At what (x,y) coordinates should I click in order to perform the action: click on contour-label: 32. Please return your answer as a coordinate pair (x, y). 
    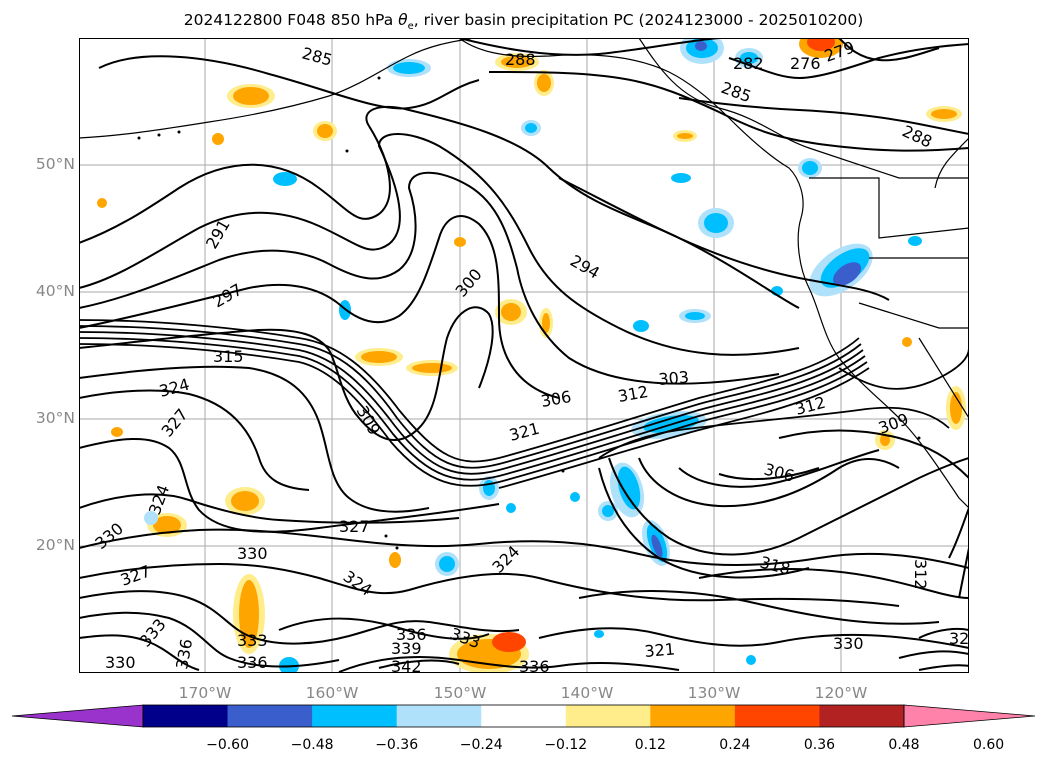
    Looking at the image, I should click on (959, 638).